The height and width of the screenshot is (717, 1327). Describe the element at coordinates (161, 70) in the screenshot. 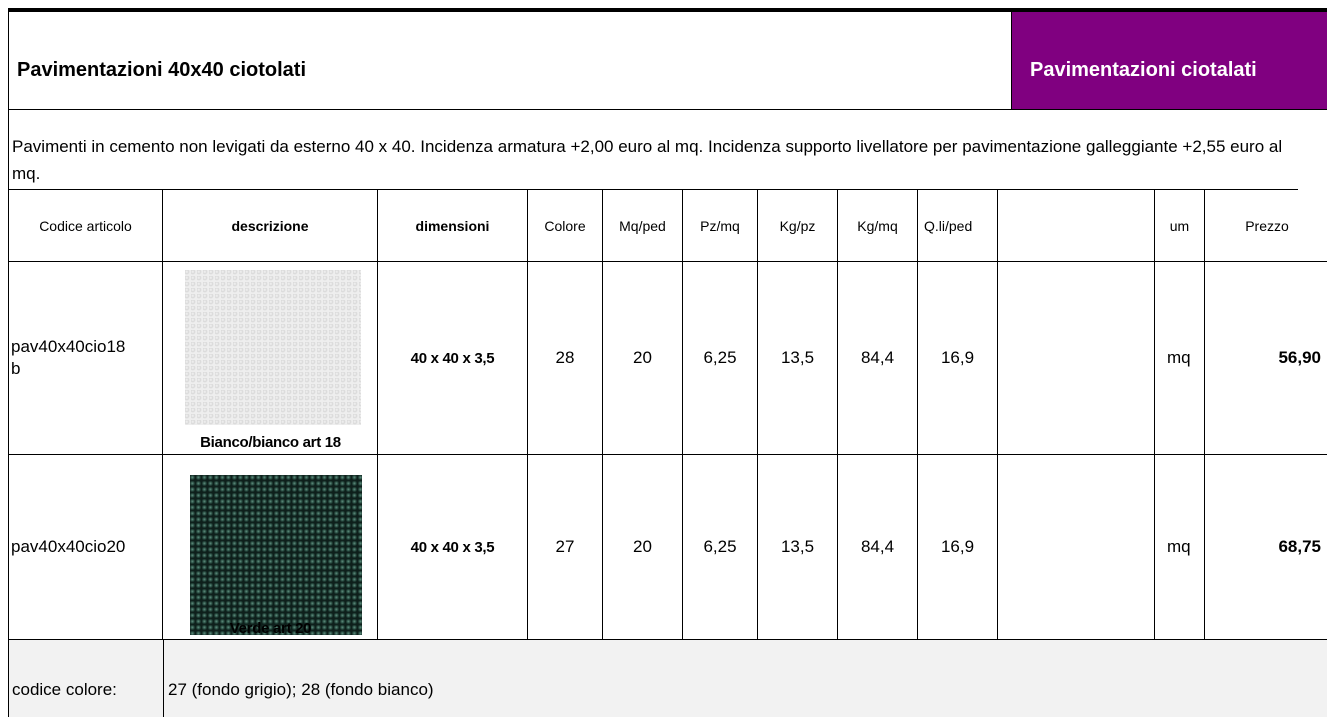

I see `title: Pavimentazioni 40x40 ciotolati` at that location.